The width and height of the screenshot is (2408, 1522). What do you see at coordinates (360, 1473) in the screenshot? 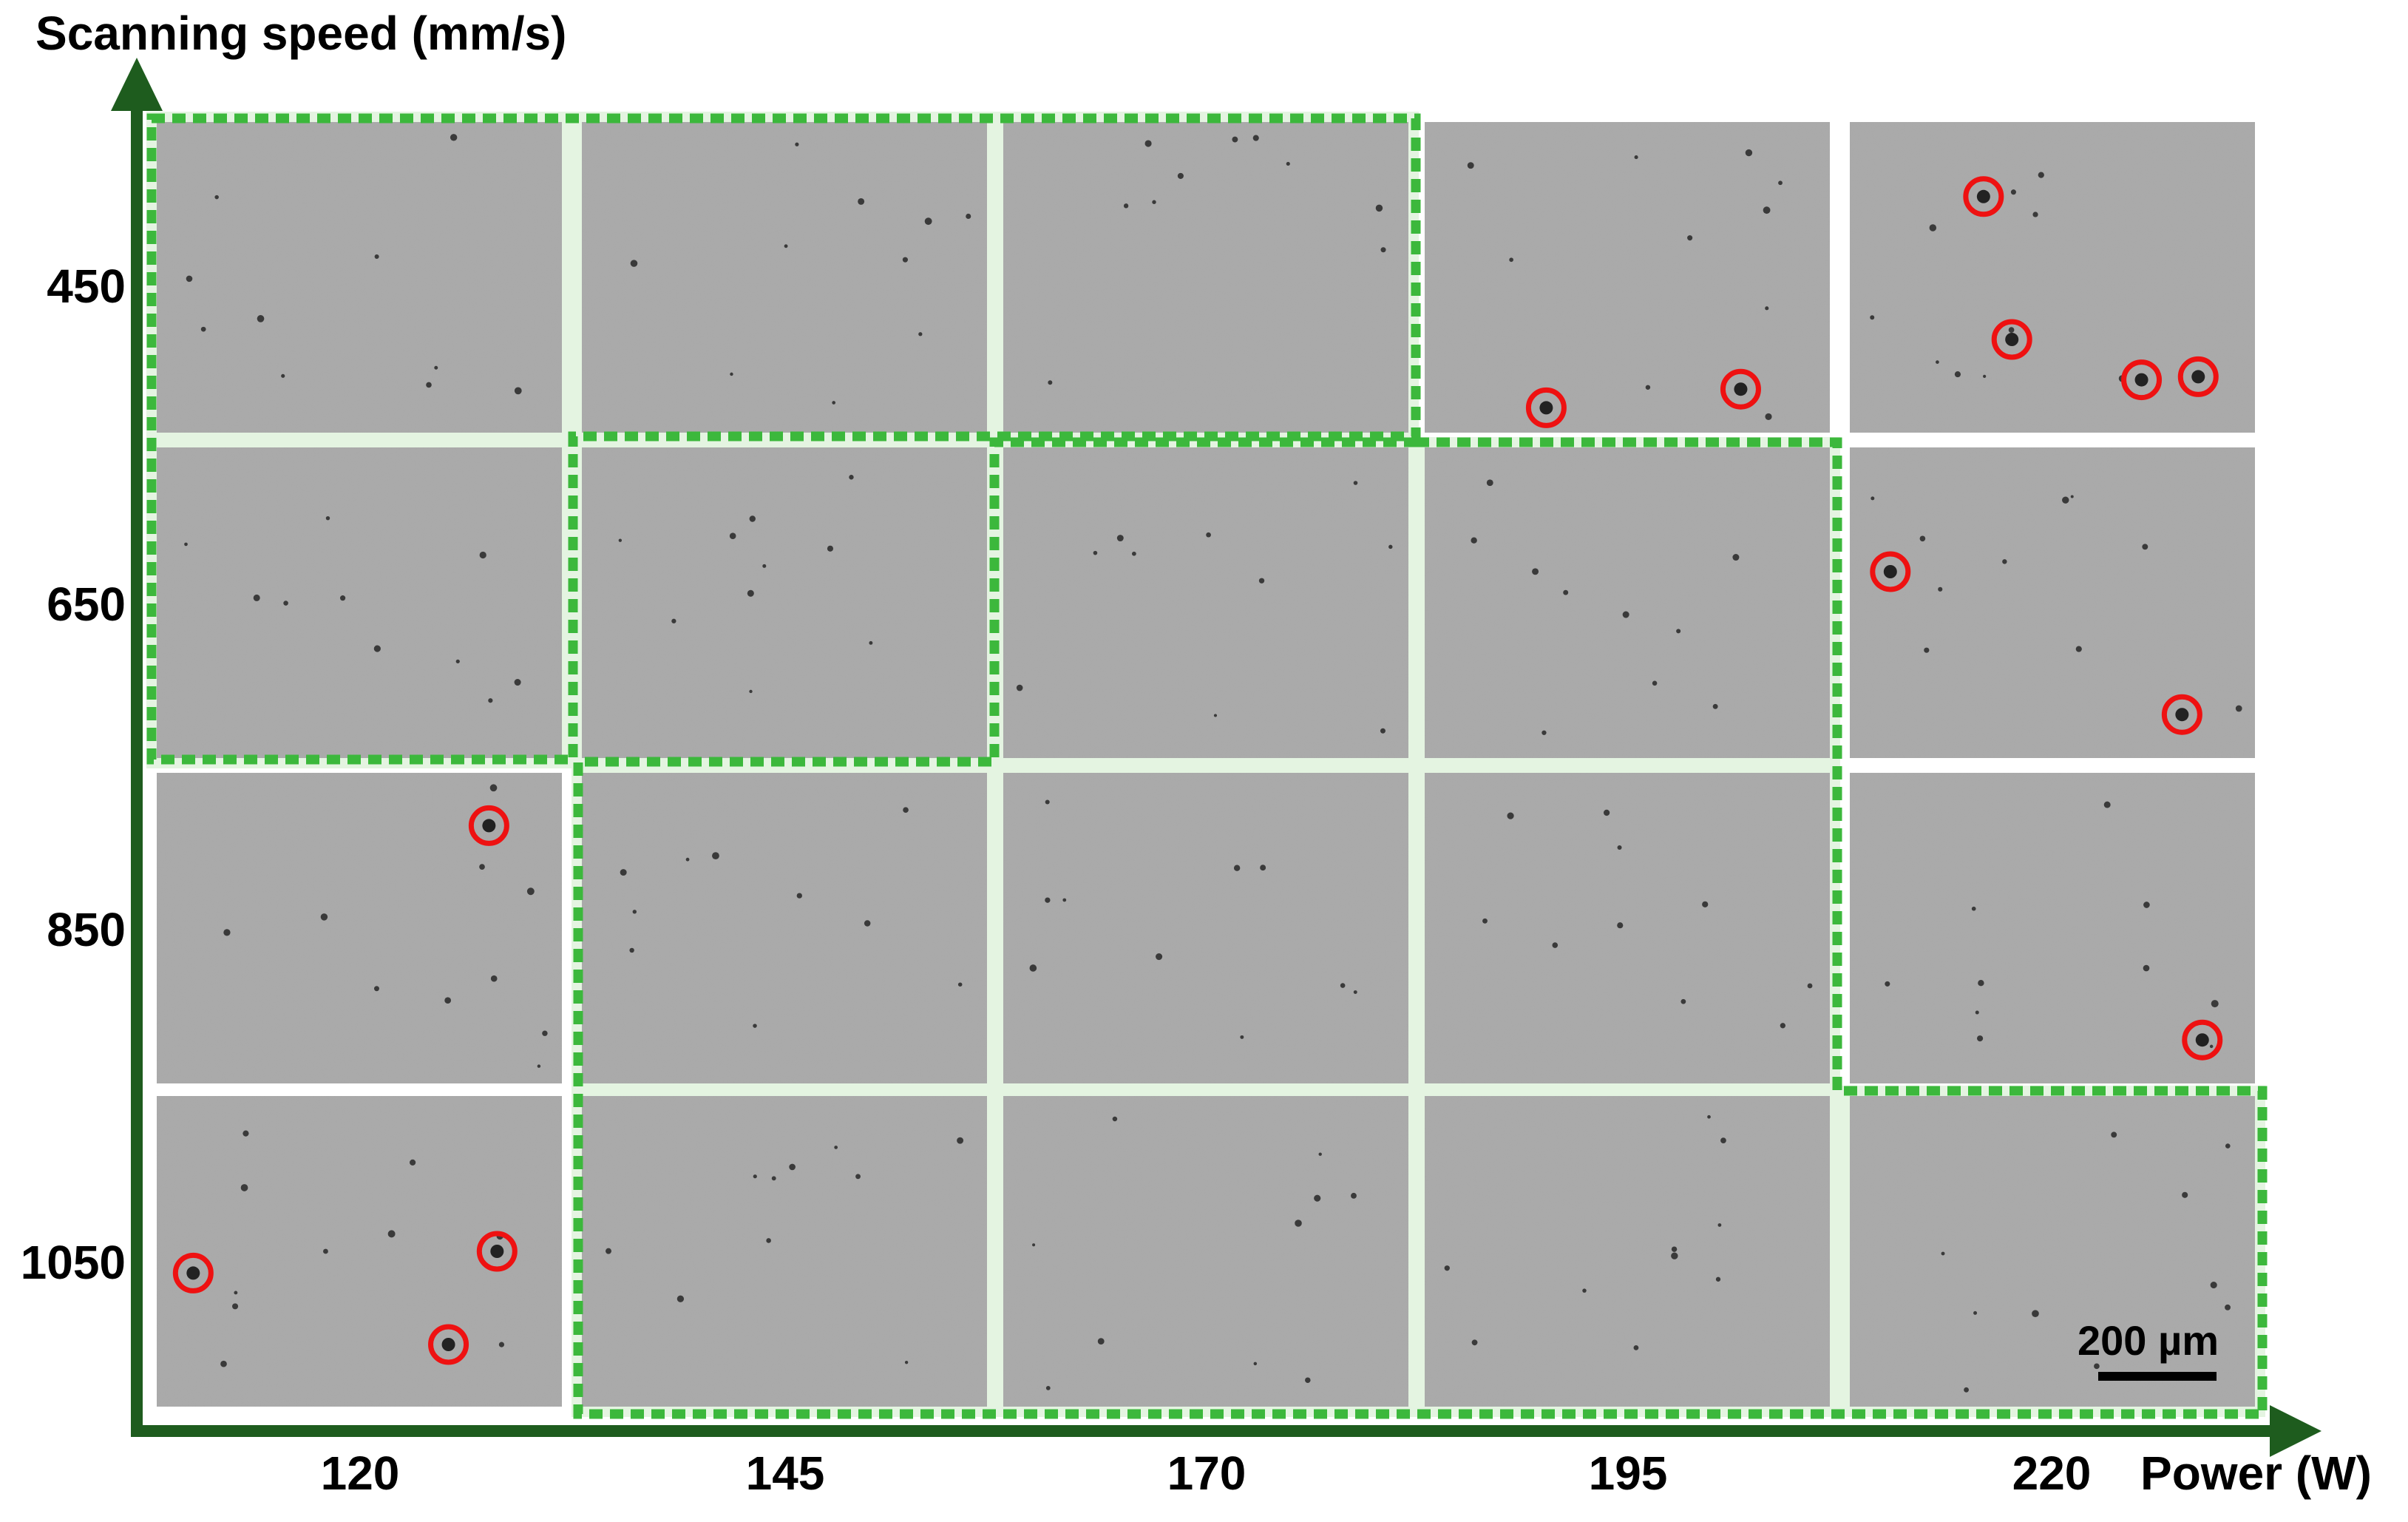
I see `x-tick-120: 120` at bounding box center [360, 1473].